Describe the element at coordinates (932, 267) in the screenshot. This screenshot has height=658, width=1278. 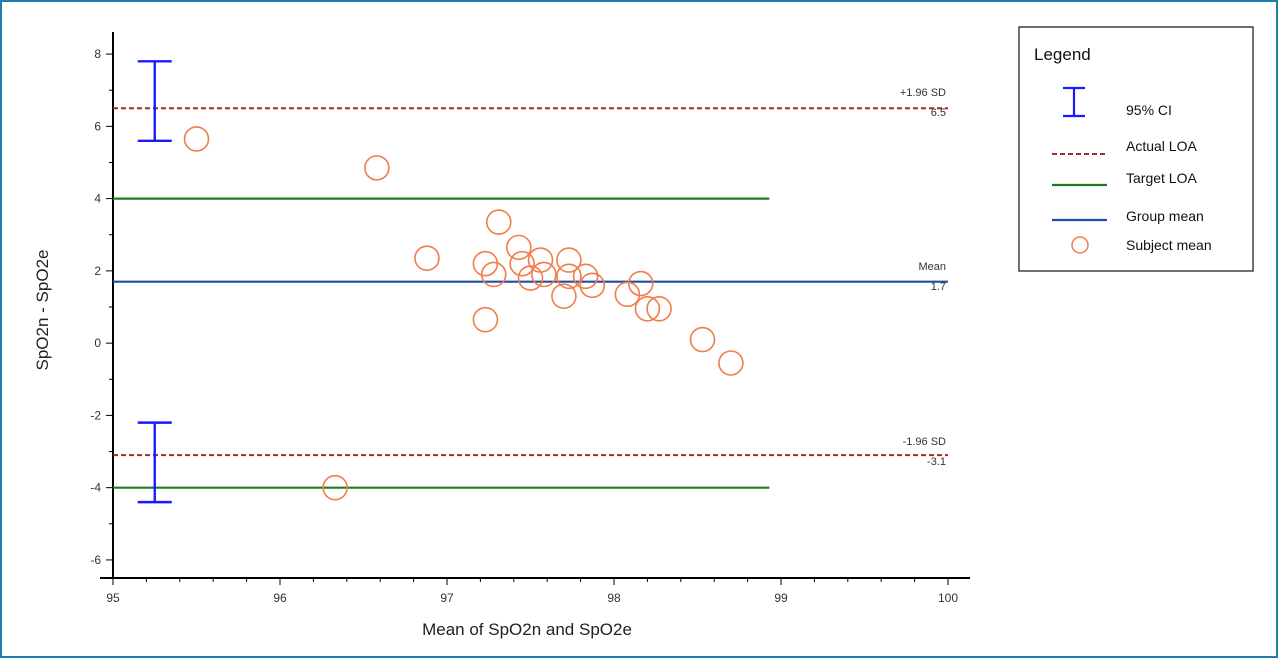
I see `mean-label: Mean` at that location.